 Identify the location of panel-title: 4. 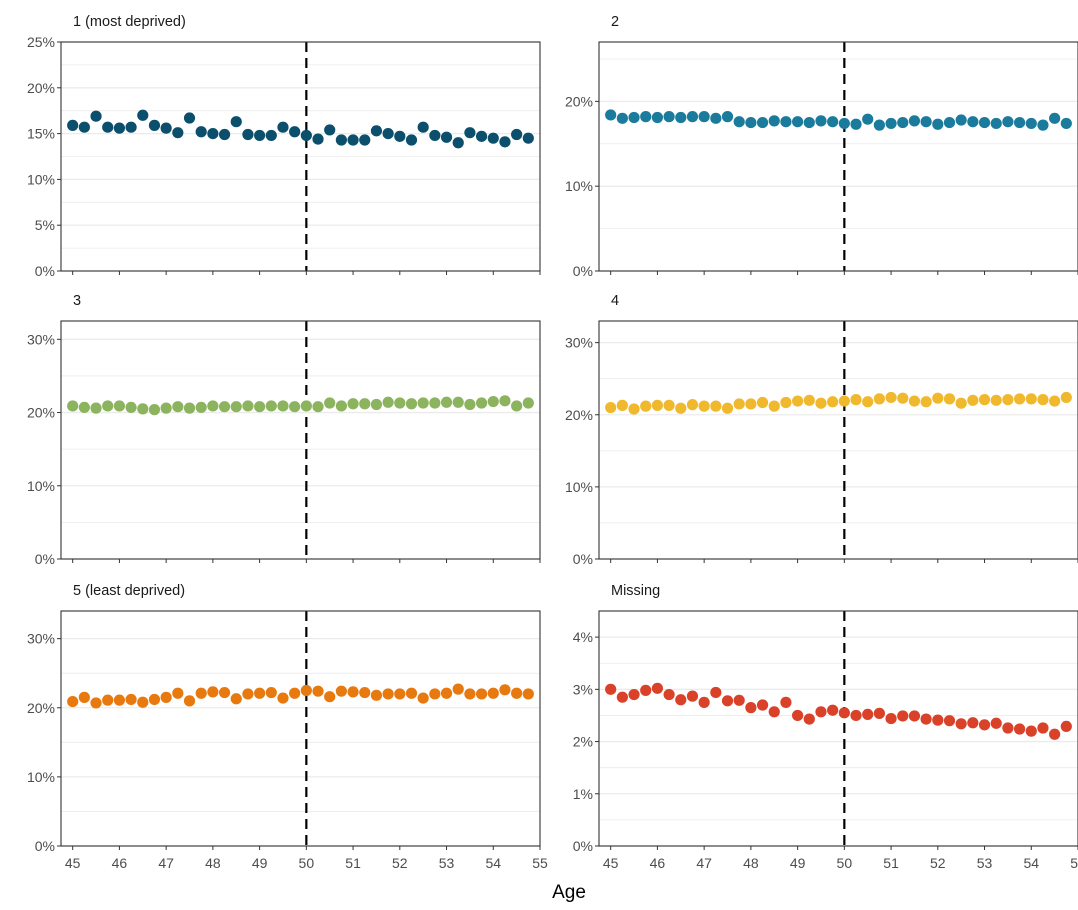
(615, 301).